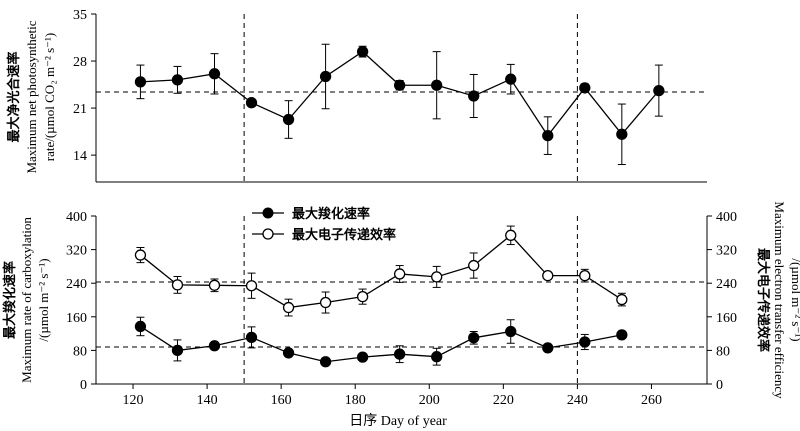 This screenshot has width=800, height=431. What do you see at coordinates (83, 385) in the screenshot?
I see `y-tick-label-left: 0` at bounding box center [83, 385].